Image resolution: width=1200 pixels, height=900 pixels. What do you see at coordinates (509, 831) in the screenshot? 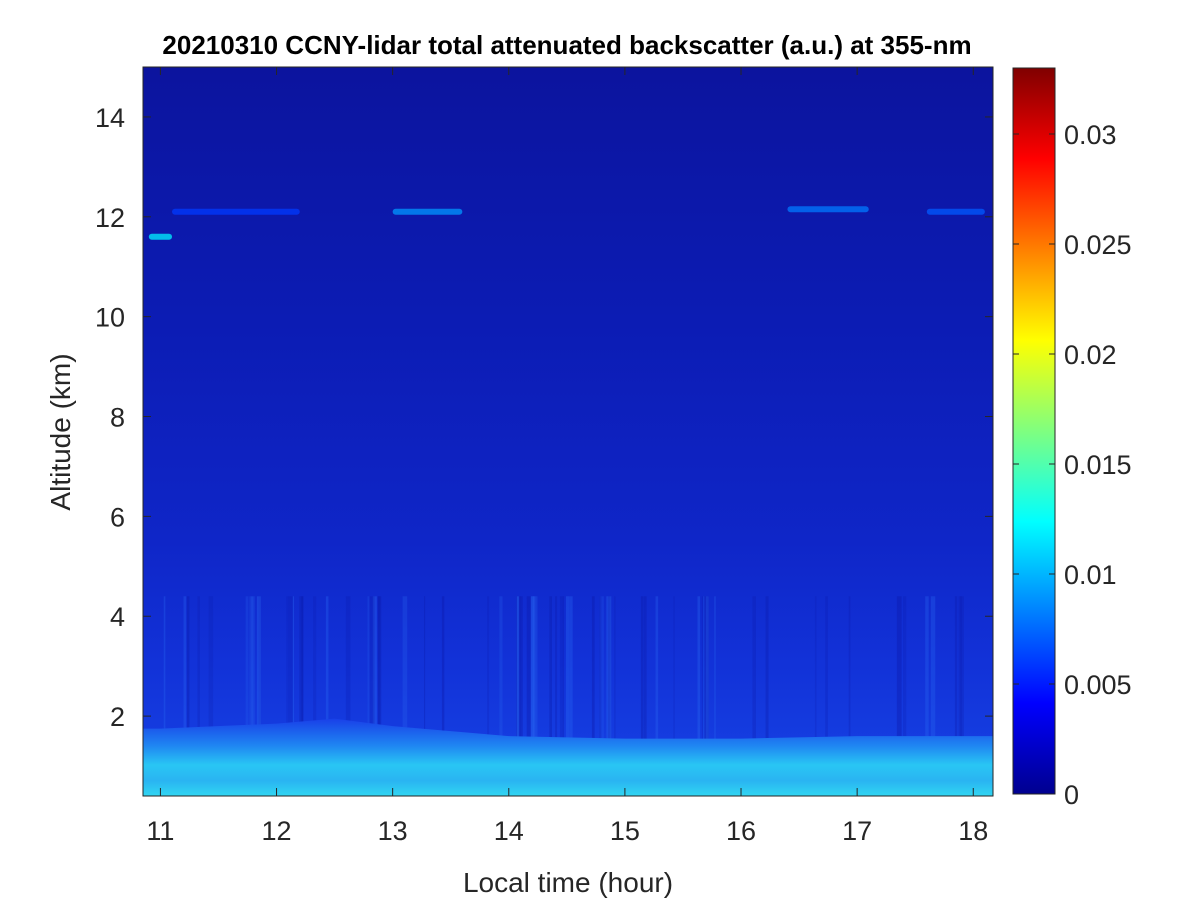
I see `x-tick-label: 14` at bounding box center [509, 831].